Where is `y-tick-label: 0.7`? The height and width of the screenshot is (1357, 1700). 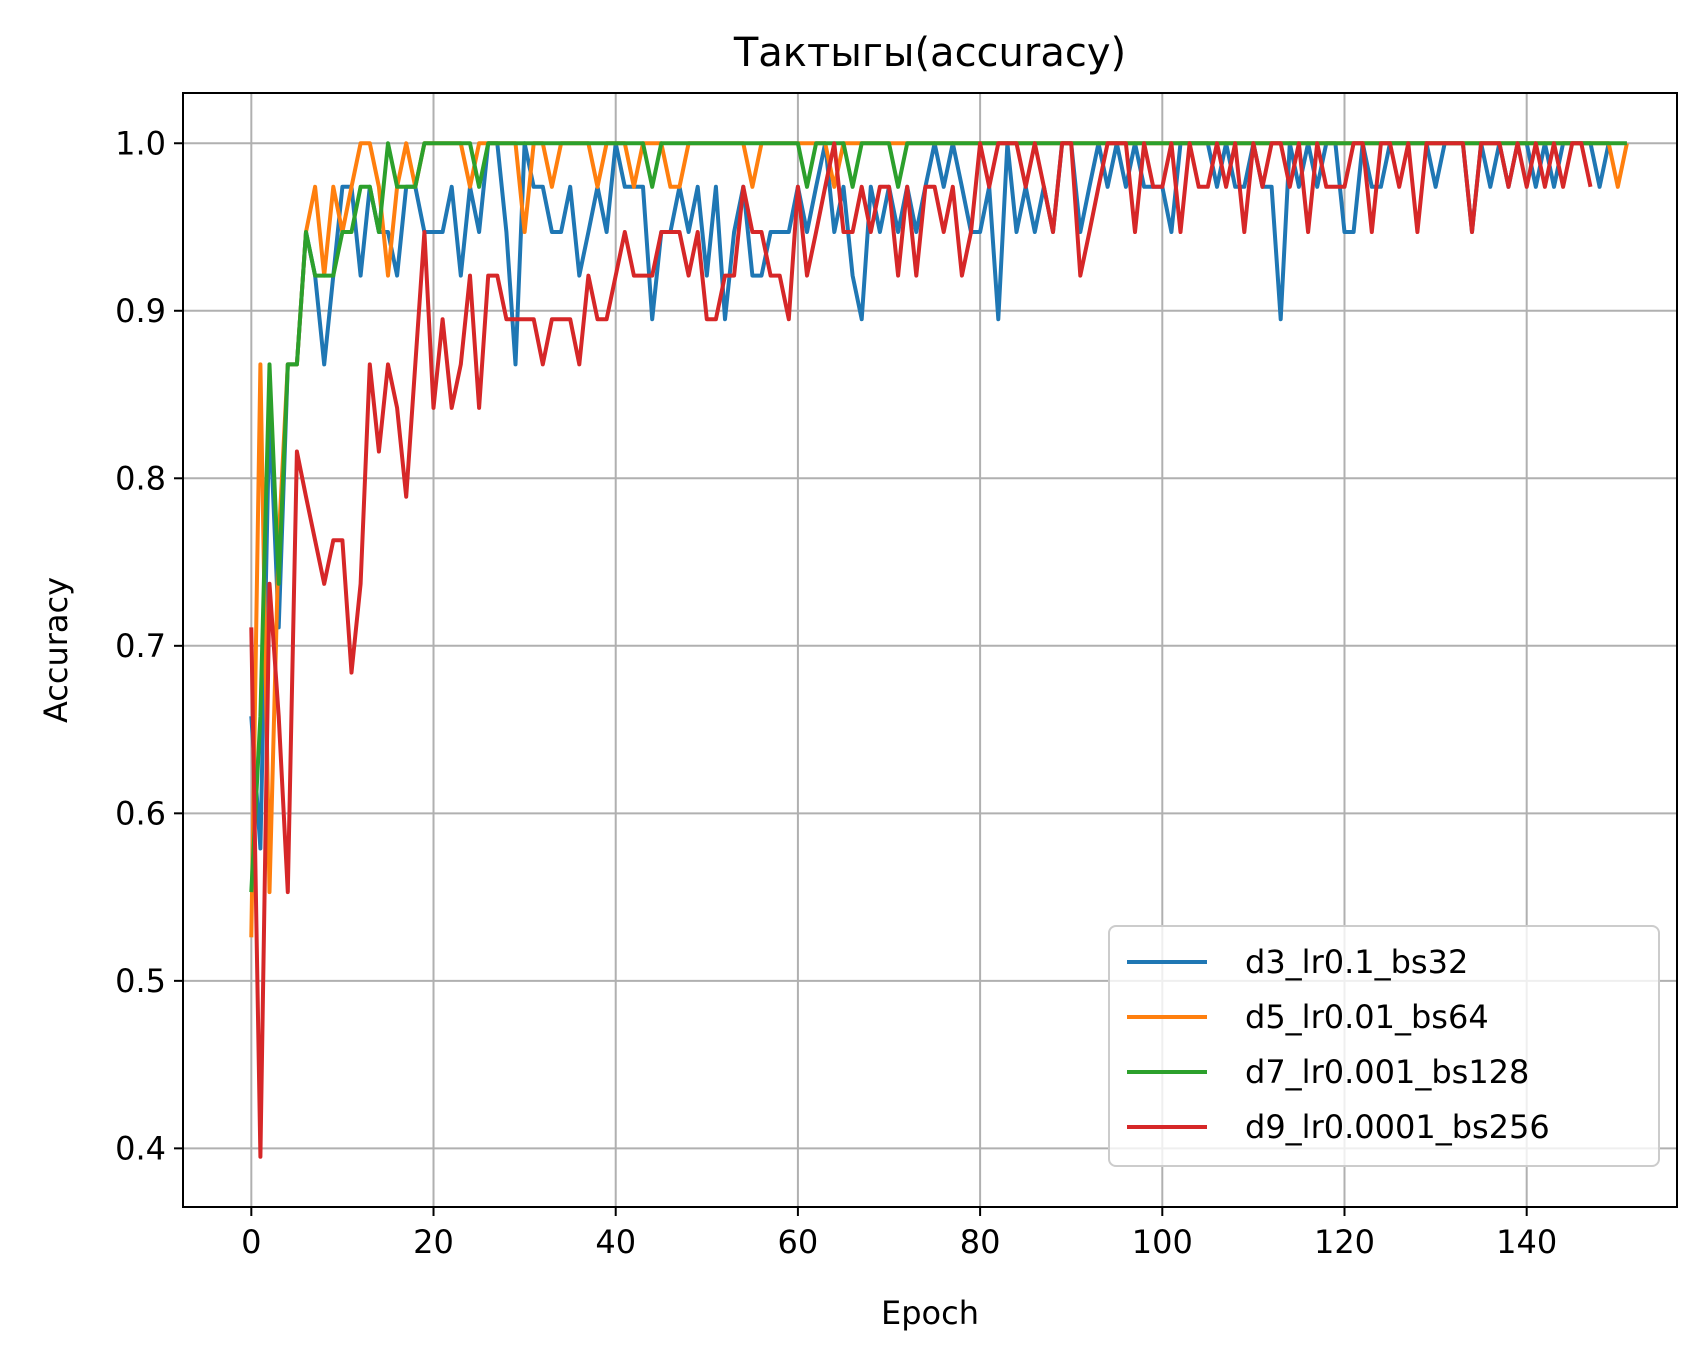
y-tick-label: 0.7 is located at coordinates (140, 646).